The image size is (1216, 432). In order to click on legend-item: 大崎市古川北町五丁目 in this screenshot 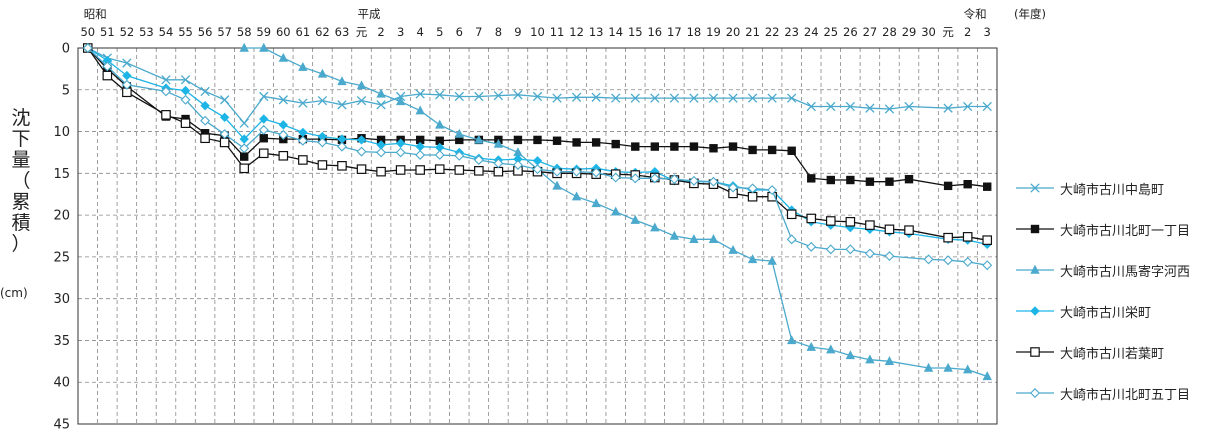, I will do `click(1101, 393)`.